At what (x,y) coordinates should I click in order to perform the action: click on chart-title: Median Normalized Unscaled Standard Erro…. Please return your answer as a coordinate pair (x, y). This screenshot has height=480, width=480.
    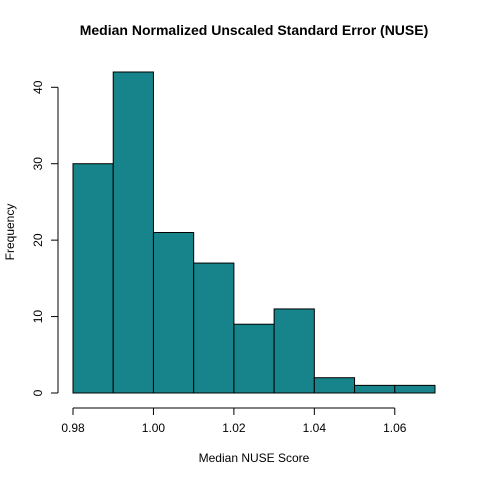
    Looking at the image, I should click on (254, 30).